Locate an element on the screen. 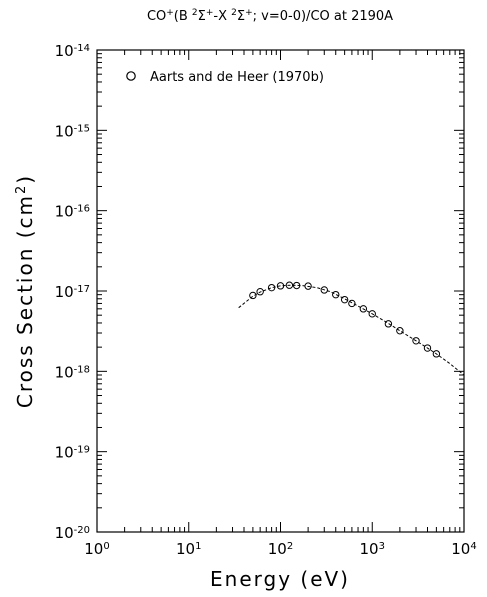 This screenshot has height=597, width=487. x-tick-label: 104 is located at coordinates (463, 549).